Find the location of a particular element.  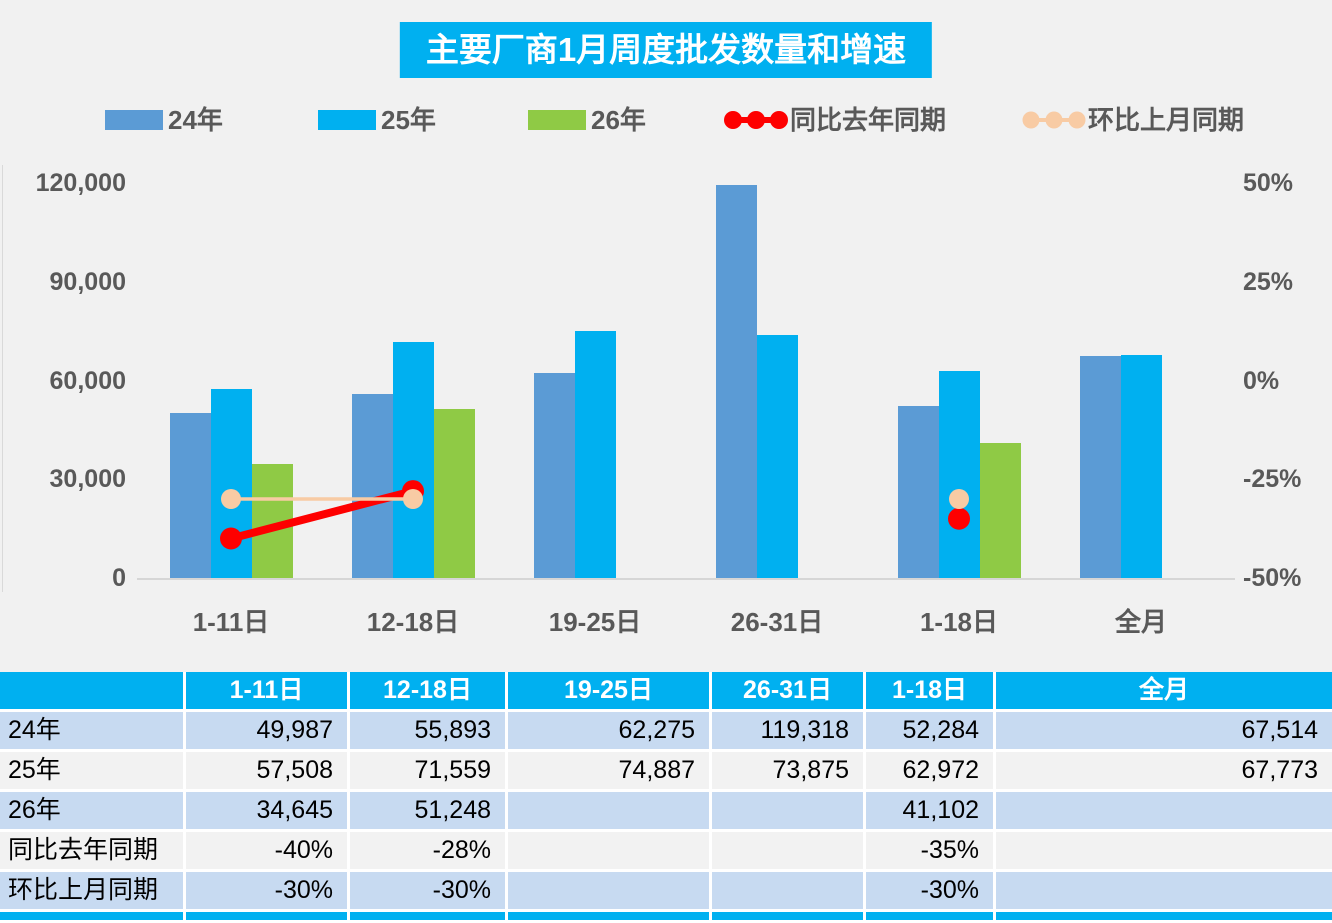

table-cell-r1-c3: 73,875 is located at coordinates (787, 770).